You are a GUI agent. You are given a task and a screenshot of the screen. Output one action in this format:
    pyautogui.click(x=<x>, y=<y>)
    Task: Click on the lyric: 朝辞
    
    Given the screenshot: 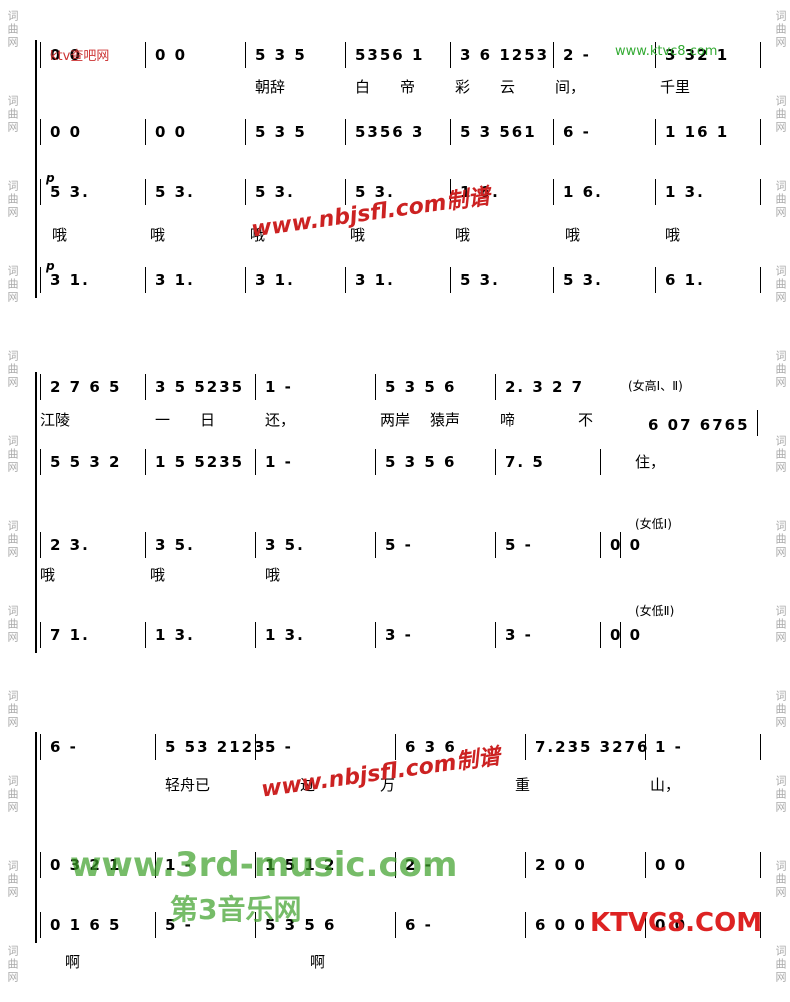 What is the action you would take?
    pyautogui.click(x=270, y=87)
    